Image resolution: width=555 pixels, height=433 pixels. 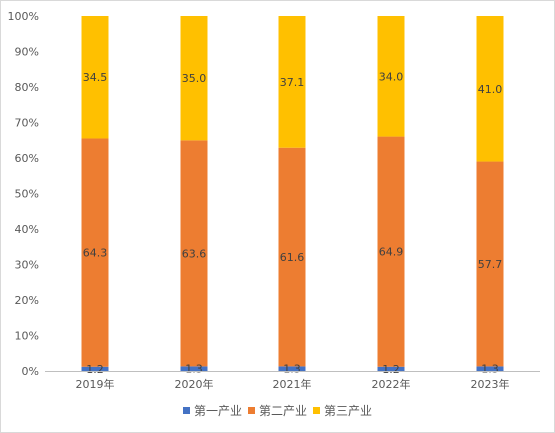 I want to click on y-tick-label: 0%, so click(x=30, y=371).